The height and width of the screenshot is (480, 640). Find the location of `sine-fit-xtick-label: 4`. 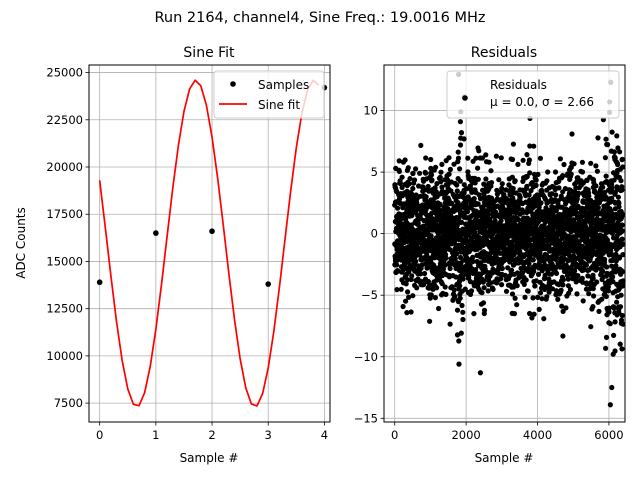

sine-fit-xtick-label: 4 is located at coordinates (324, 435).